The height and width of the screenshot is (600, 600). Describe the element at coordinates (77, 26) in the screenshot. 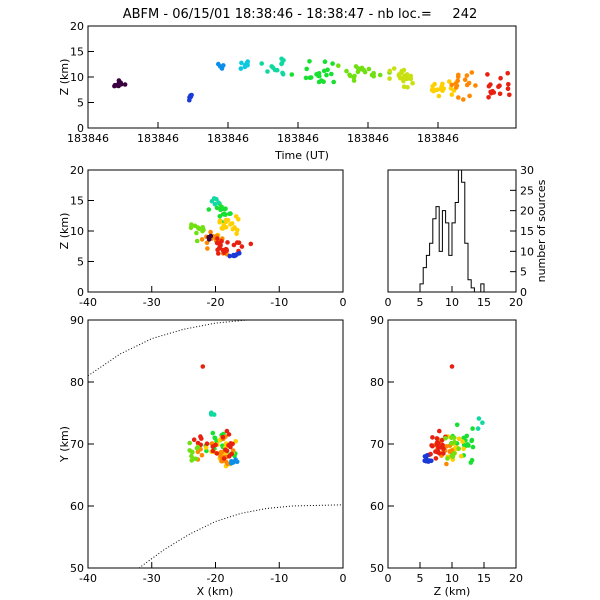

I see `y-tick-label: 20` at that location.